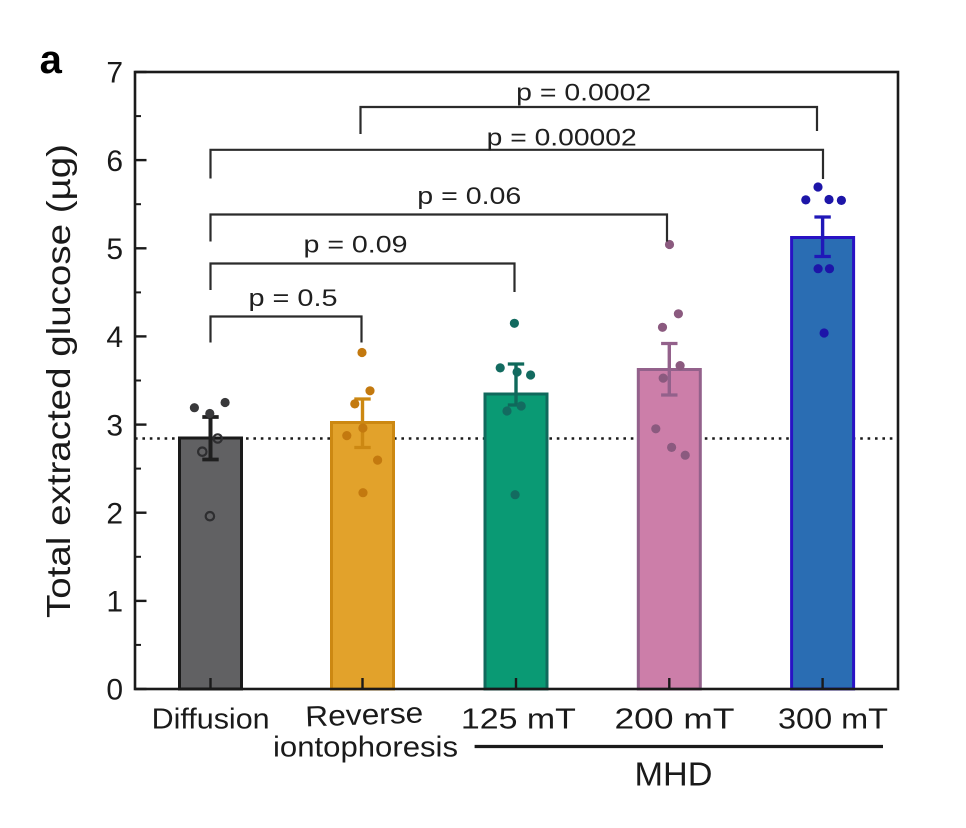 The height and width of the screenshot is (828, 966). What do you see at coordinates (114, 602) in the screenshot?
I see `svg-text: 1` at bounding box center [114, 602].